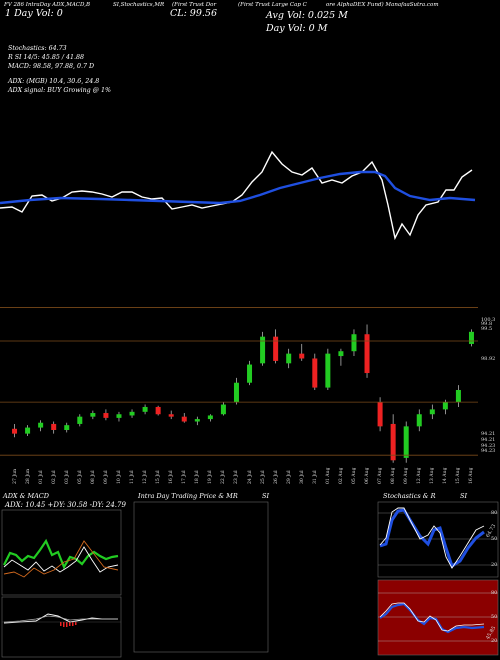 The image size is (500, 660). What do you see at coordinates (185, 477) in the screenshot?
I see `date-label: 17 Jul` at bounding box center [185, 477].